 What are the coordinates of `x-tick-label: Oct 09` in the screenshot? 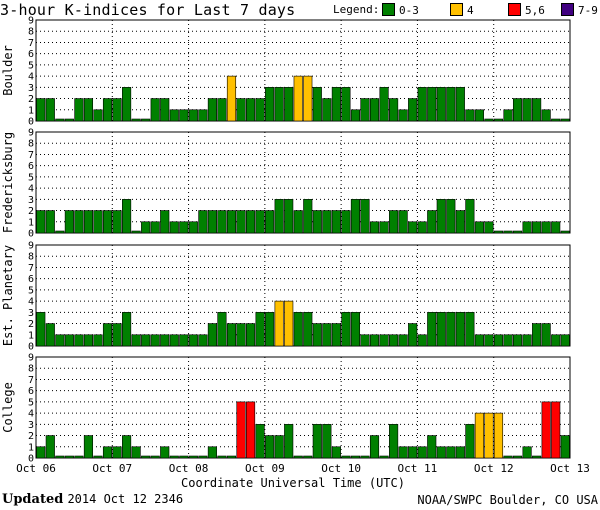 It's located at (265, 468).